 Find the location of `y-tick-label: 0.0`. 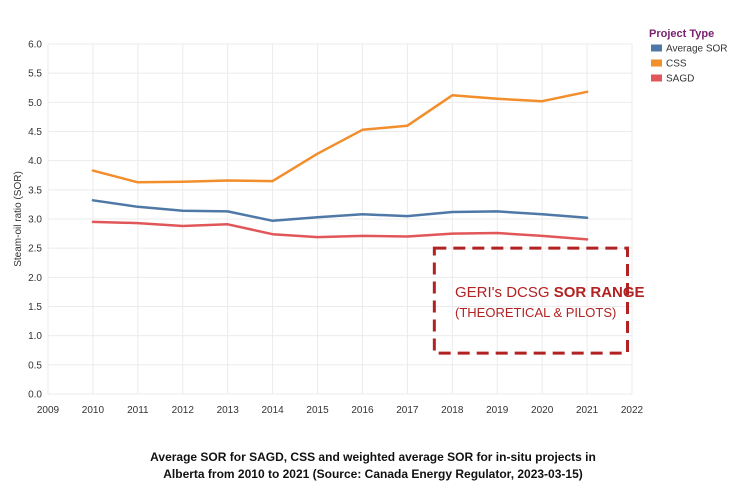

y-tick-label: 0.0 is located at coordinates (35, 395).